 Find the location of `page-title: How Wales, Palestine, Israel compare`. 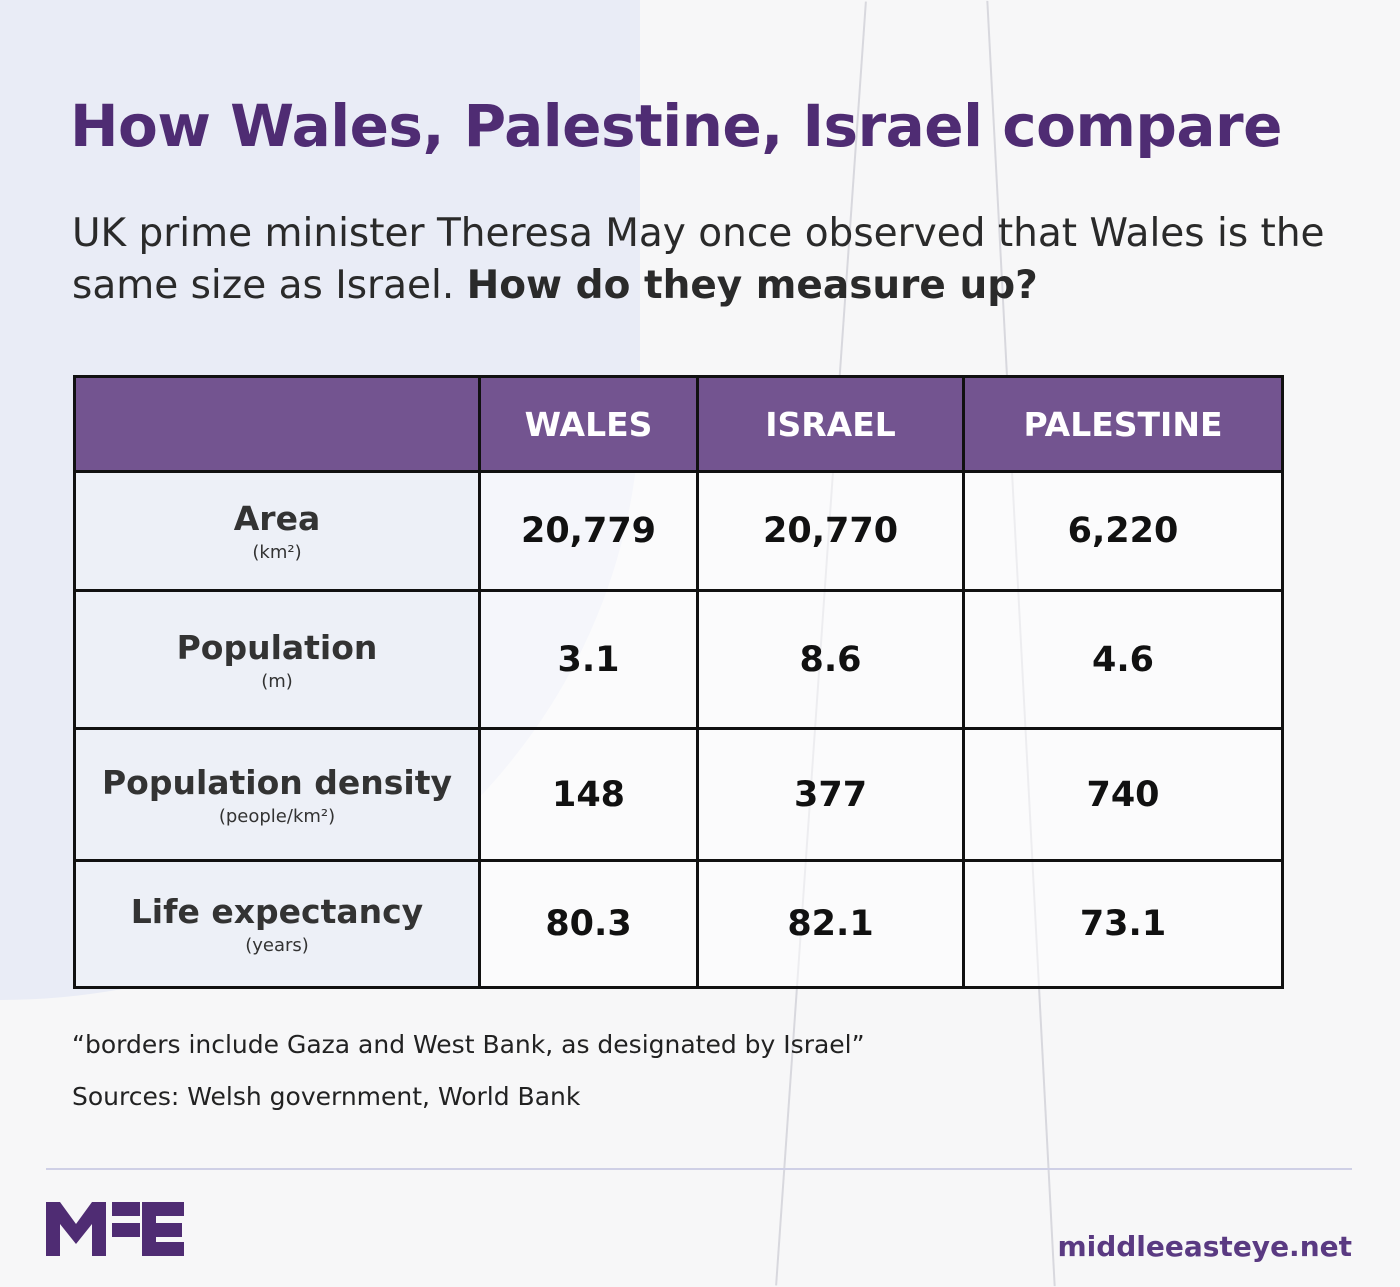

page-title: How Wales, Palestine, Israel compare is located at coordinates (676, 126).